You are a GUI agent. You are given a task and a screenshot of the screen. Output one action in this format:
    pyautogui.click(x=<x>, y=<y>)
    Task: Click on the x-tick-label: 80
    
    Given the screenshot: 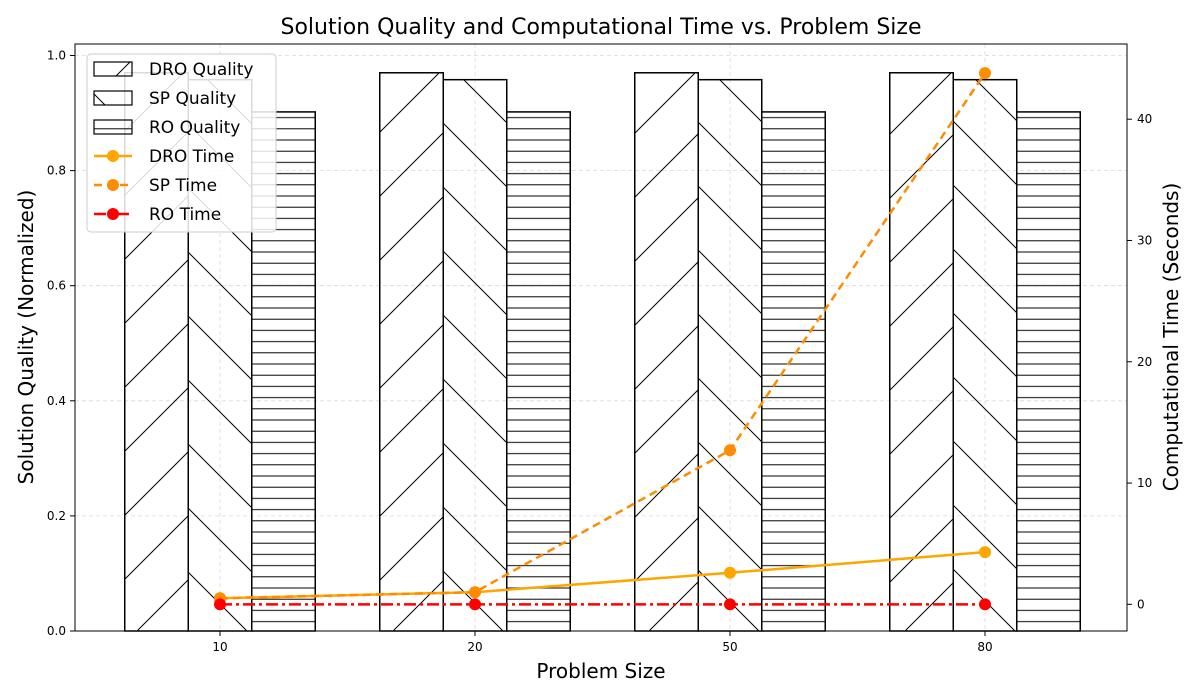 What is the action you would take?
    pyautogui.click(x=984, y=647)
    